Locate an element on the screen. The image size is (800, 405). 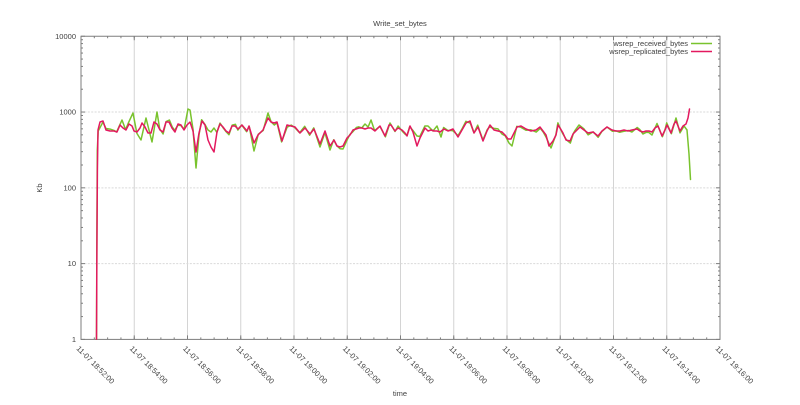
svg-text: Write_set_bytes is located at coordinates (400, 23).